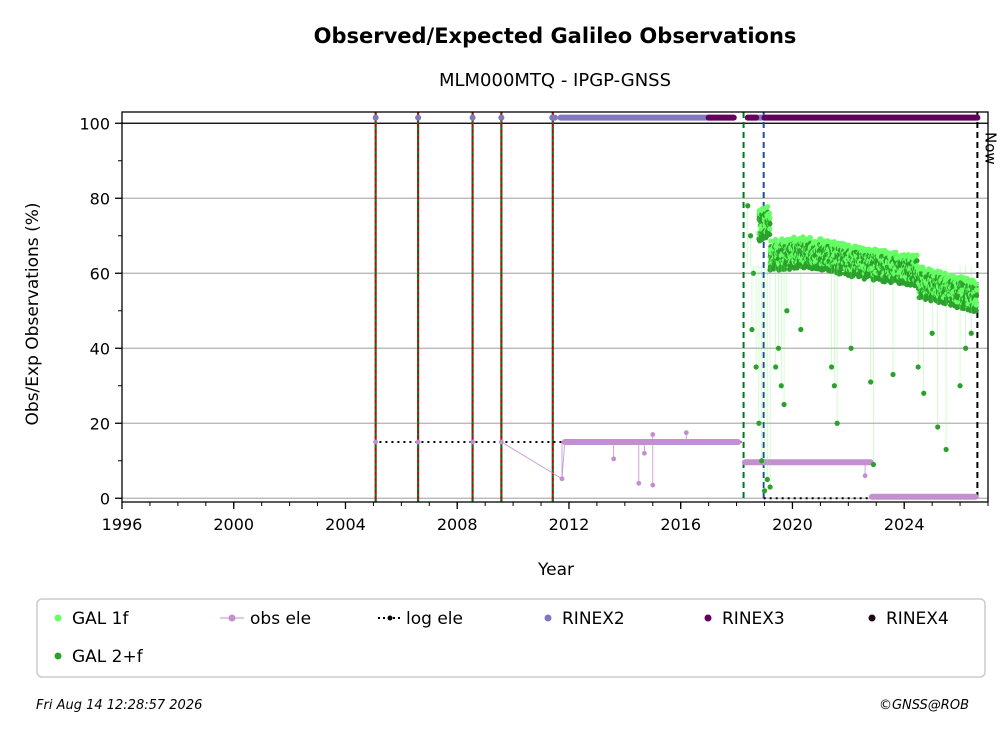 The height and width of the screenshot is (734, 1008). What do you see at coordinates (555, 36) in the screenshot?
I see `chart-title: Observed/Expected Galileo Observations` at bounding box center [555, 36].